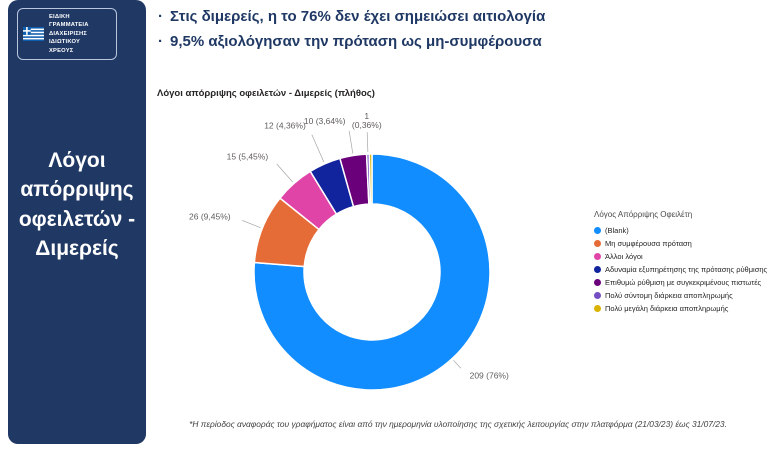 This screenshot has height=449, width=768. Describe the element at coordinates (681, 256) in the screenshot. I see `legend-item: Άλλοι λόγοι` at that location.